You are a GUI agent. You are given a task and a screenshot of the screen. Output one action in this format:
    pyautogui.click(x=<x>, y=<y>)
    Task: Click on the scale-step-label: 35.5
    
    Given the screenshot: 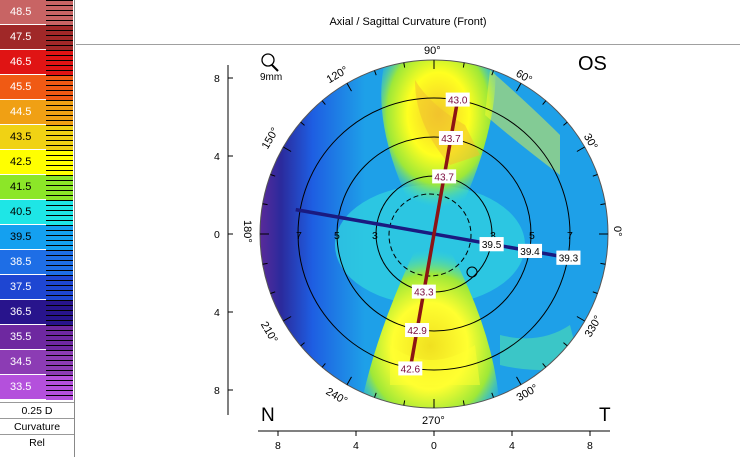 What is the action you would take?
    pyautogui.click(x=23, y=337)
    